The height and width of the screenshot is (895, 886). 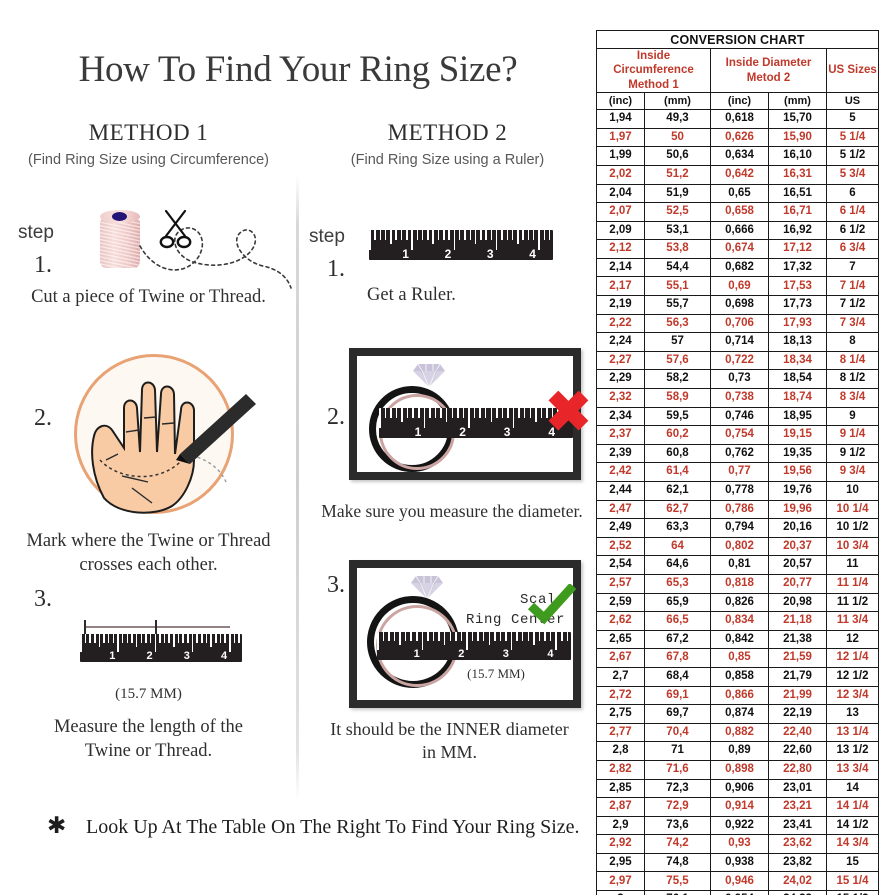 I want to click on table-cell: 0,906, so click(x=739, y=788).